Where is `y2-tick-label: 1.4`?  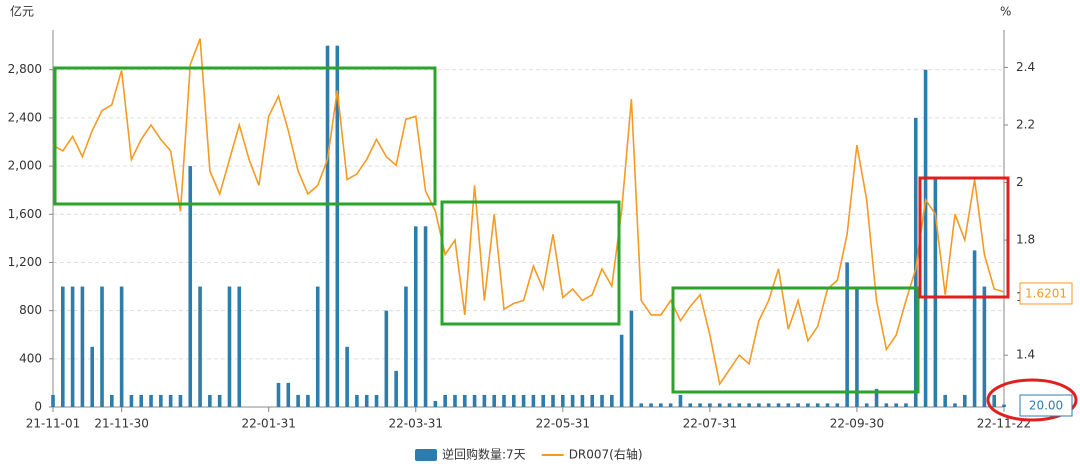 y2-tick-label: 1.4 is located at coordinates (1025, 355).